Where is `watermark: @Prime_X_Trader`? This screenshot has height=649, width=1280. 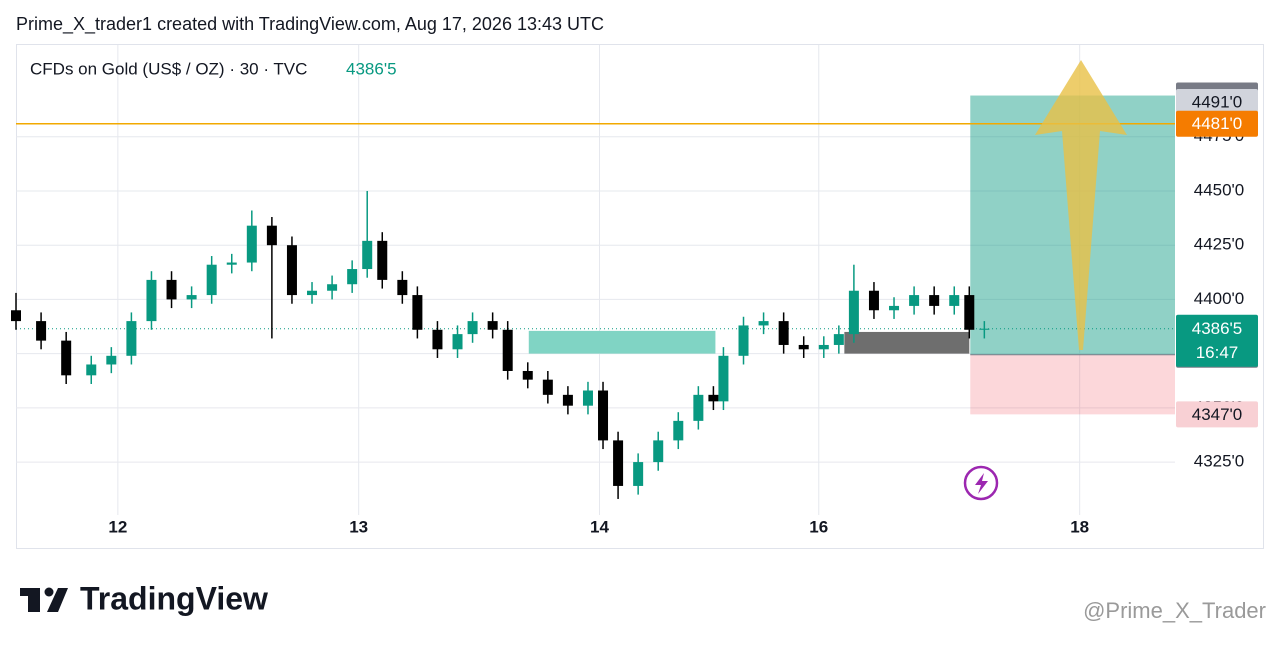 watermark: @Prime_X_Trader is located at coordinates (1174, 610).